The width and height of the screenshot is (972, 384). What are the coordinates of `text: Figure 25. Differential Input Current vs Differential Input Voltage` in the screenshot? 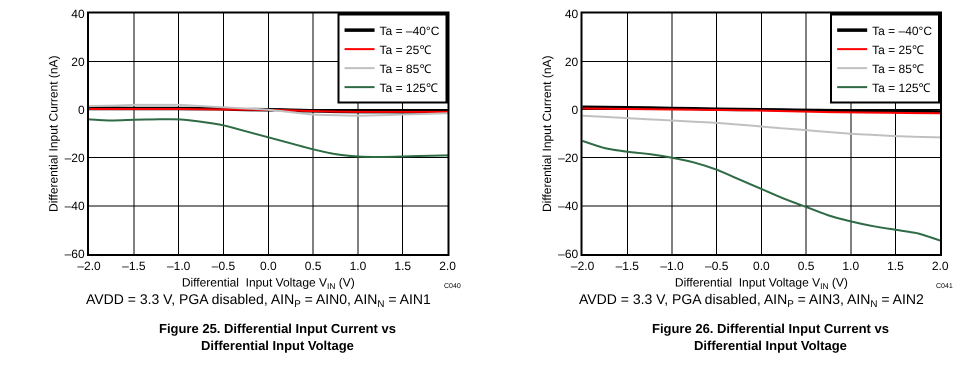 It's located at (277, 337).